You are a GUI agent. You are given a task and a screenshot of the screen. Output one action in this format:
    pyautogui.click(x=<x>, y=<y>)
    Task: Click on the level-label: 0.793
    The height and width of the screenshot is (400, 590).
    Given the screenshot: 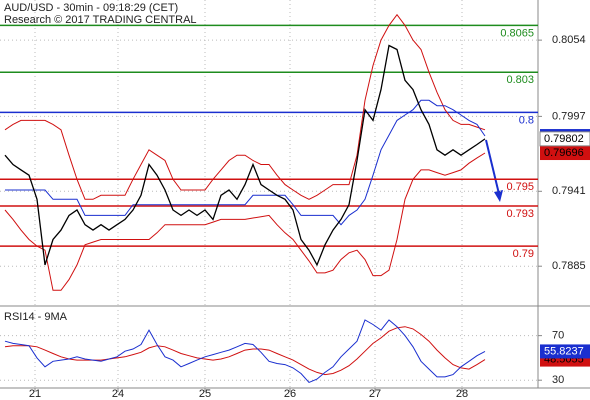 What is the action you would take?
    pyautogui.click(x=520, y=214)
    